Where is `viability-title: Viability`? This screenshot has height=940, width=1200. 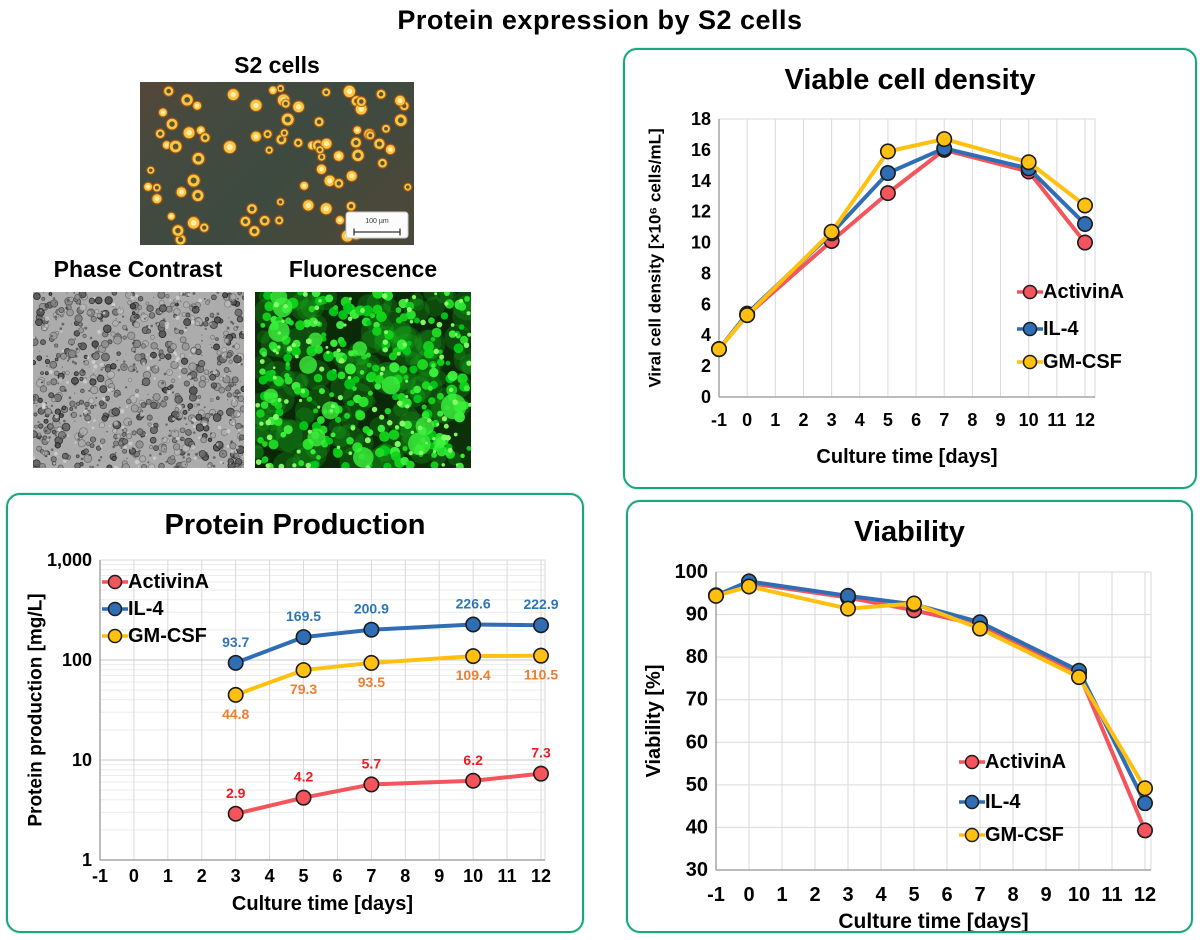
viability-title: Viability is located at coordinates (909, 532).